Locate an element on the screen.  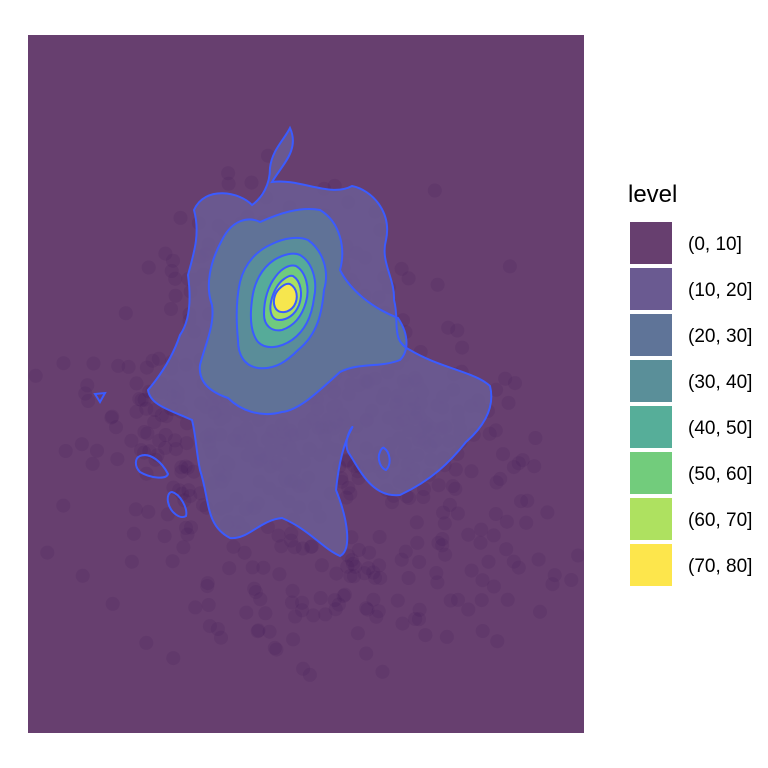
legend-label: (40, 50] is located at coordinates (720, 428).